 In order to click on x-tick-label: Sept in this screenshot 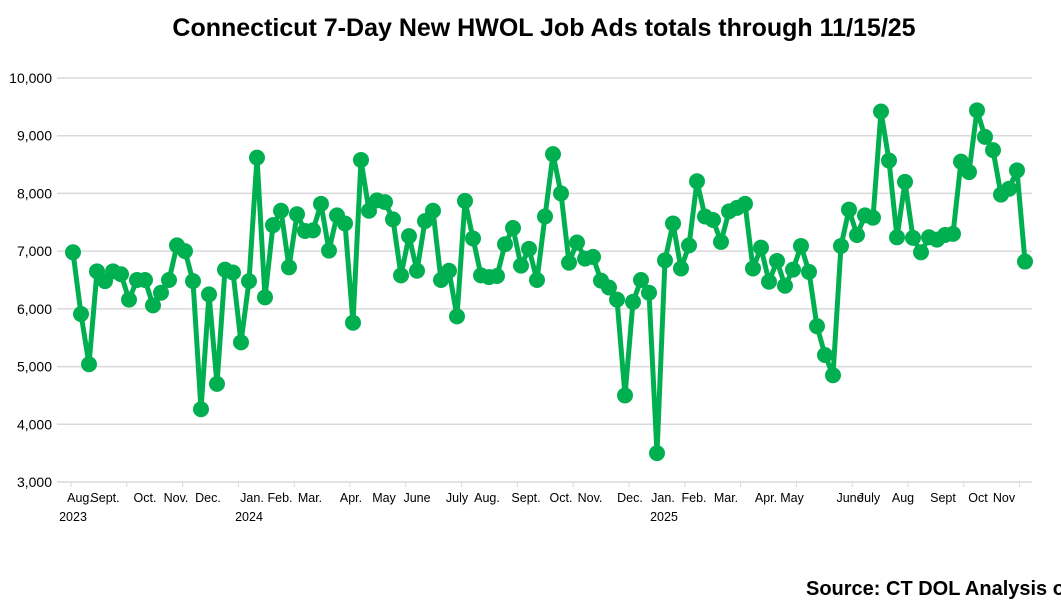, I will do `click(943, 498)`.